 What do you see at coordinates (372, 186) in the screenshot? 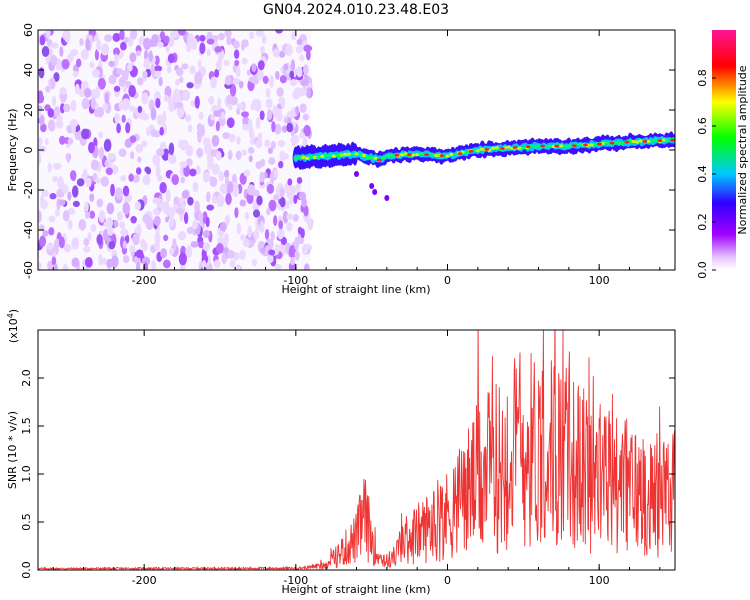
I see `ridge-spill-cell` at bounding box center [372, 186].